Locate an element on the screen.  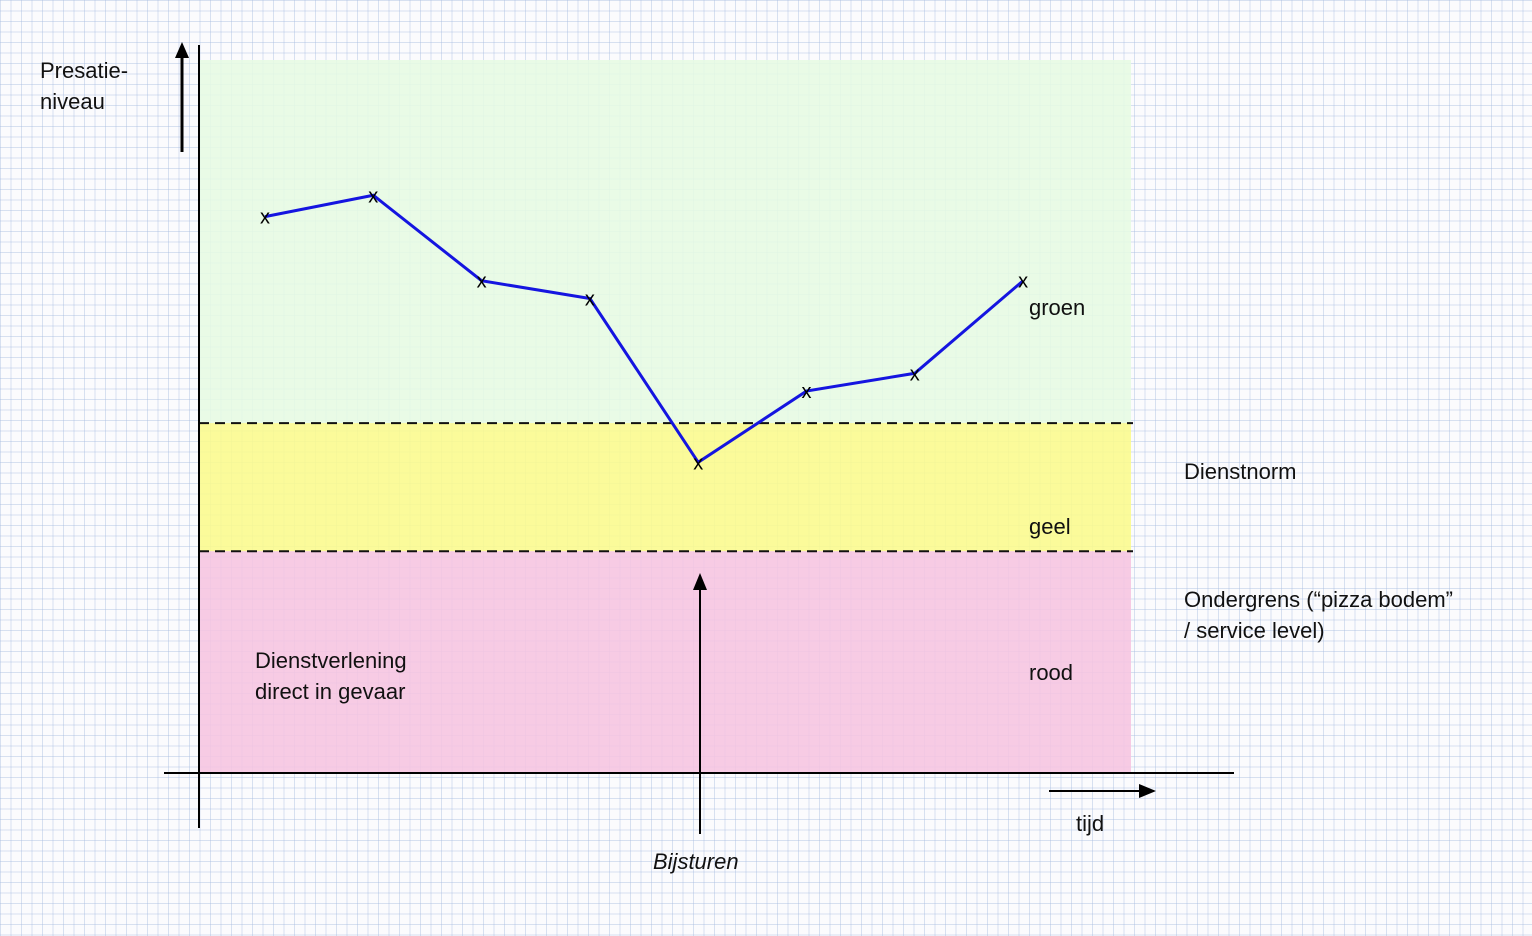
data-point-marker-8: x is located at coordinates (1023, 282).